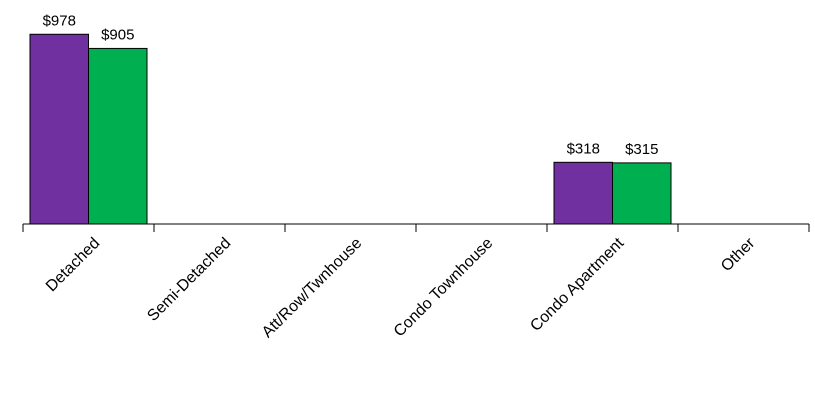 Image resolution: width=815 pixels, height=393 pixels. I want to click on x-tick-label: Att/Row/Twnhouse, so click(312, 288).